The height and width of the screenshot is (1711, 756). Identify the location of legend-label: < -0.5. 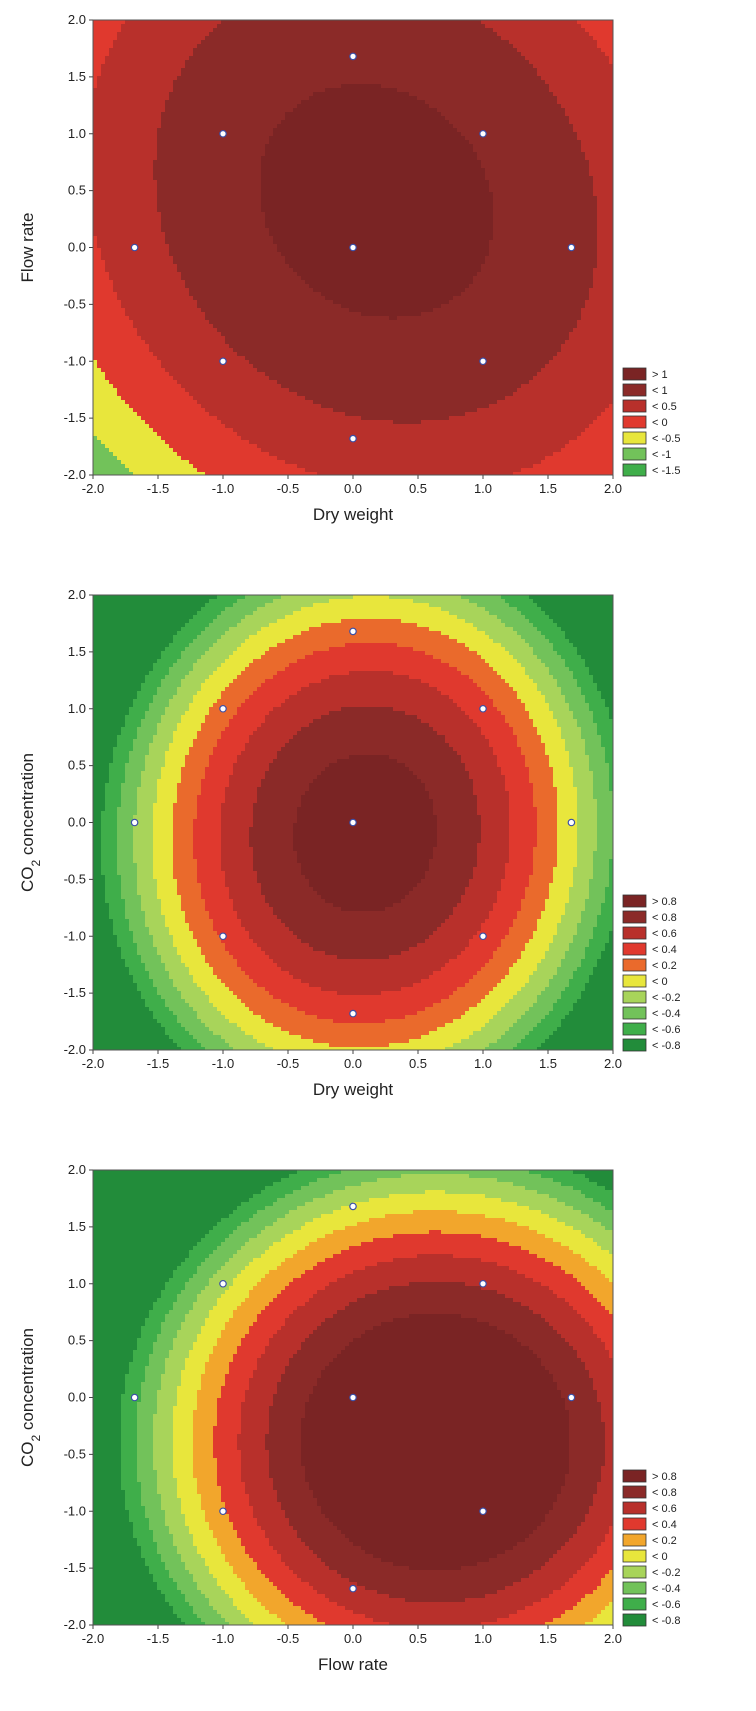
(666, 439).